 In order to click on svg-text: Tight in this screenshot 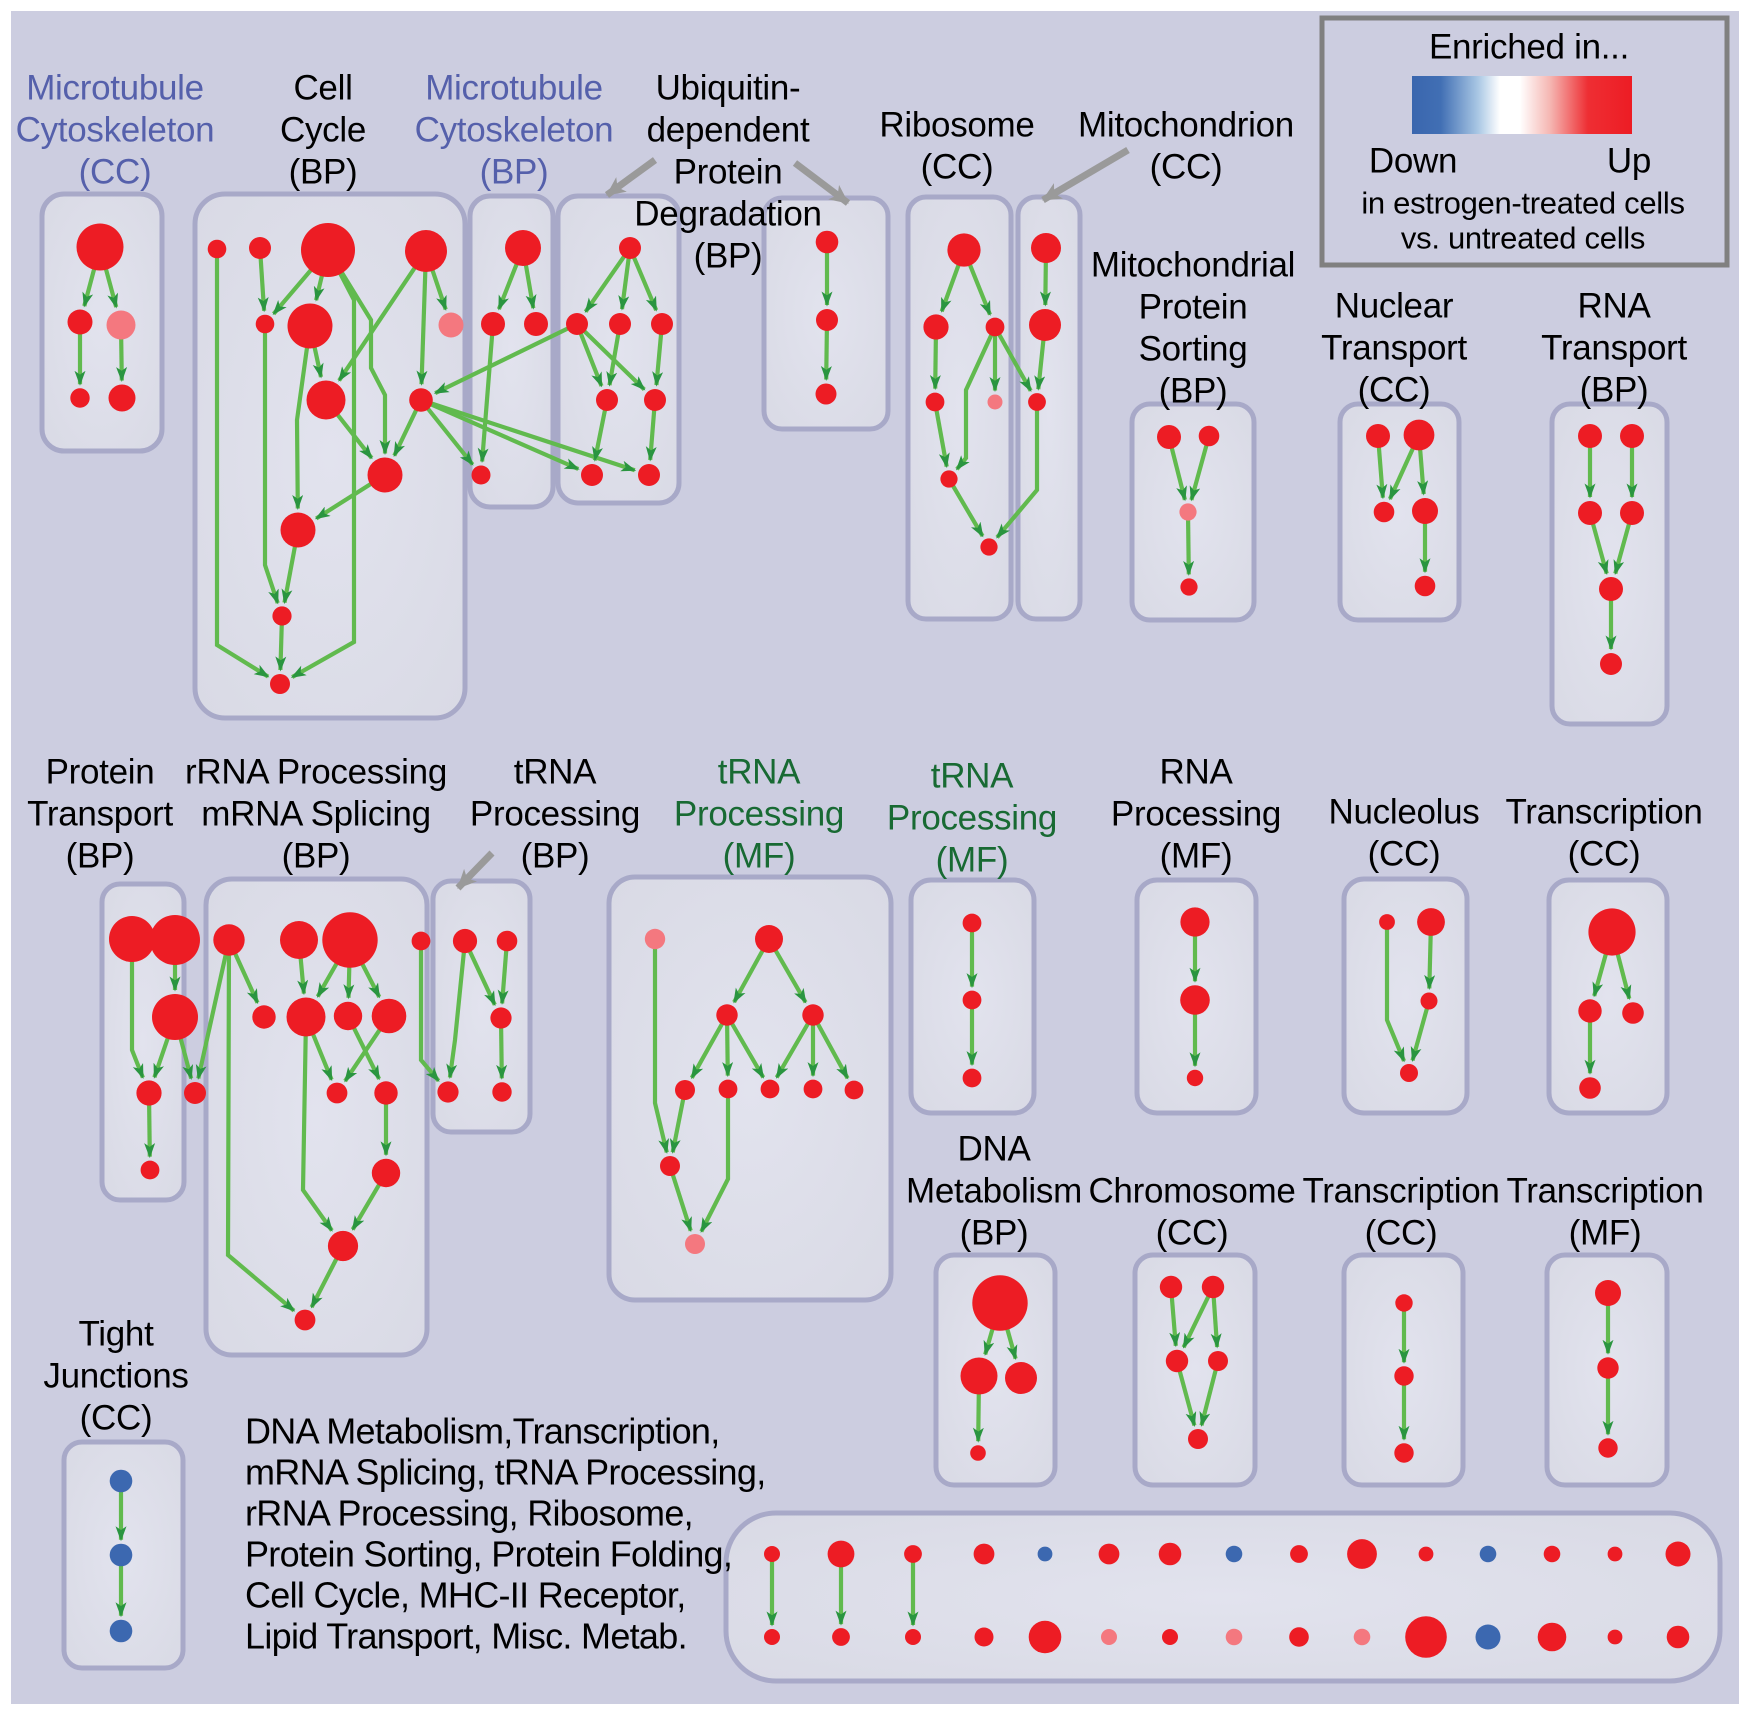, I will do `click(116, 1334)`.